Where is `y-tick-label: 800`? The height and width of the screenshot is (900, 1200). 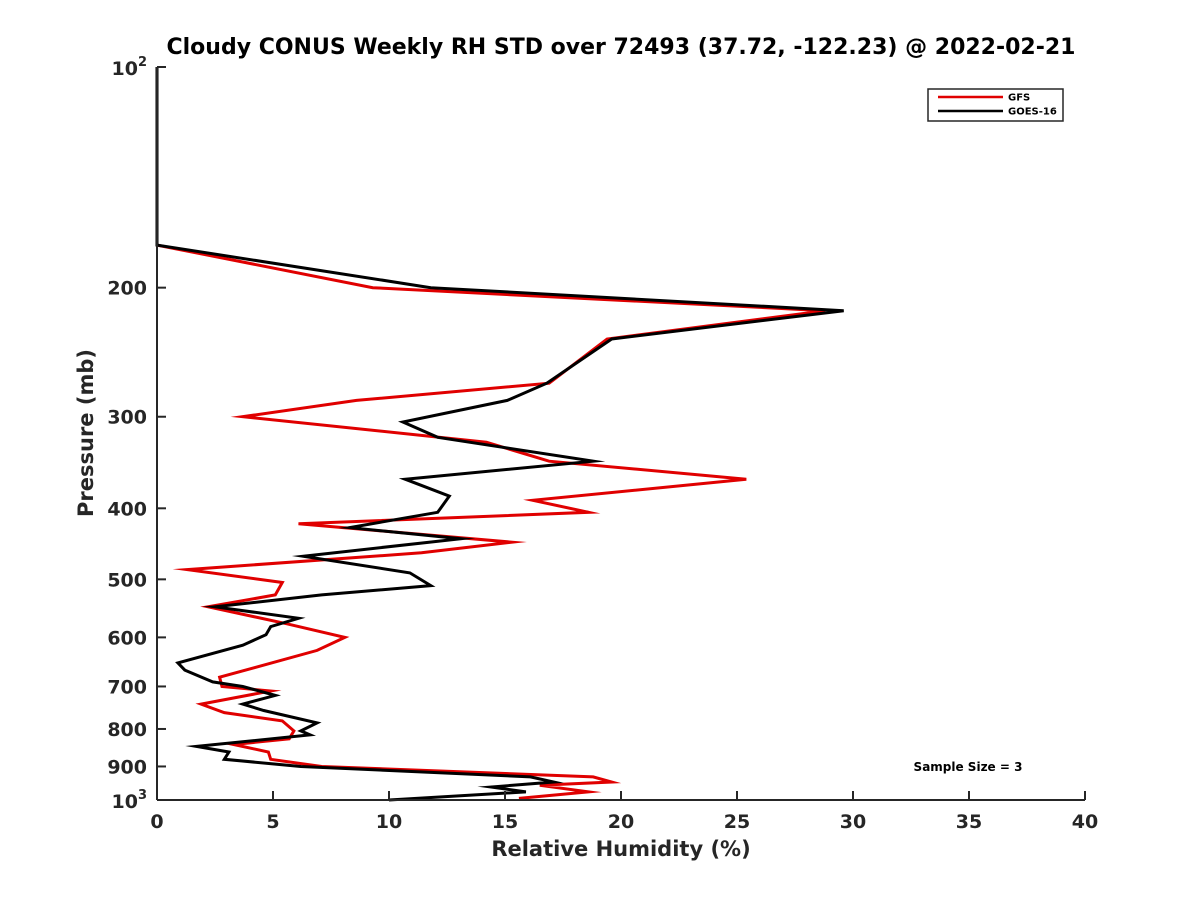
y-tick-label: 800 is located at coordinates (127, 730).